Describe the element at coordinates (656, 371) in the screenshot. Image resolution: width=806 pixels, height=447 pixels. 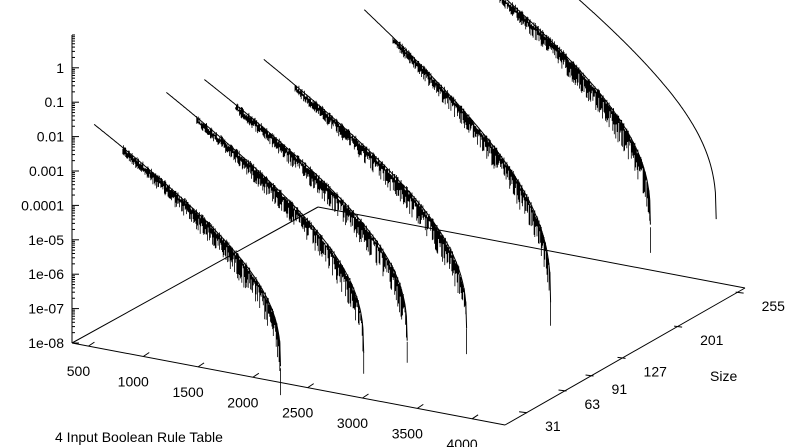
I see `y-tick-label: 127` at that location.